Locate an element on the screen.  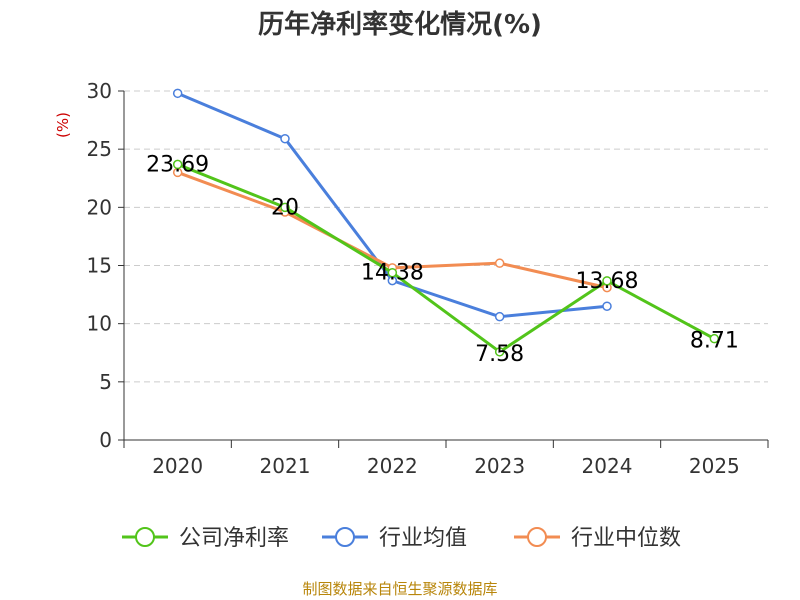
data-label-2023: 7.58 is located at coordinates (499, 354).